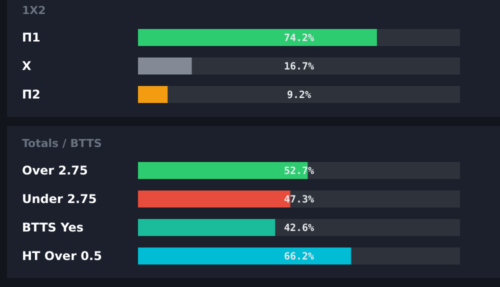 This screenshot has width=500, height=287. What do you see at coordinates (55, 170) in the screenshot?
I see `y-tick-label: Over 2.75` at bounding box center [55, 170].